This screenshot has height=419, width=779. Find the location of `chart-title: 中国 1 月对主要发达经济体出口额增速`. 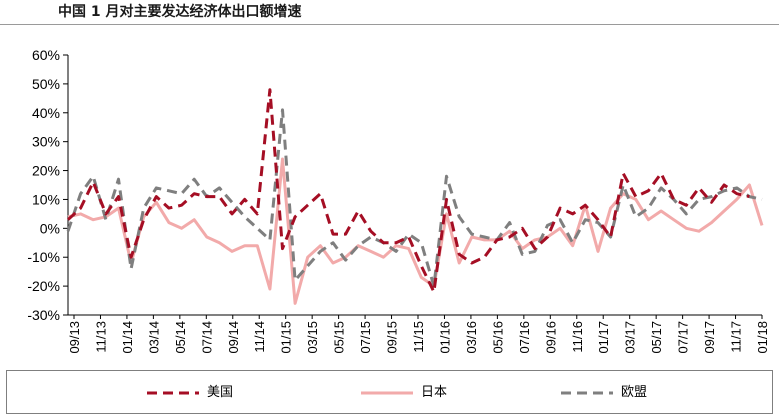

chart-title: 中国 1 月对主要发达经济体出口额增速 is located at coordinates (180, 12).